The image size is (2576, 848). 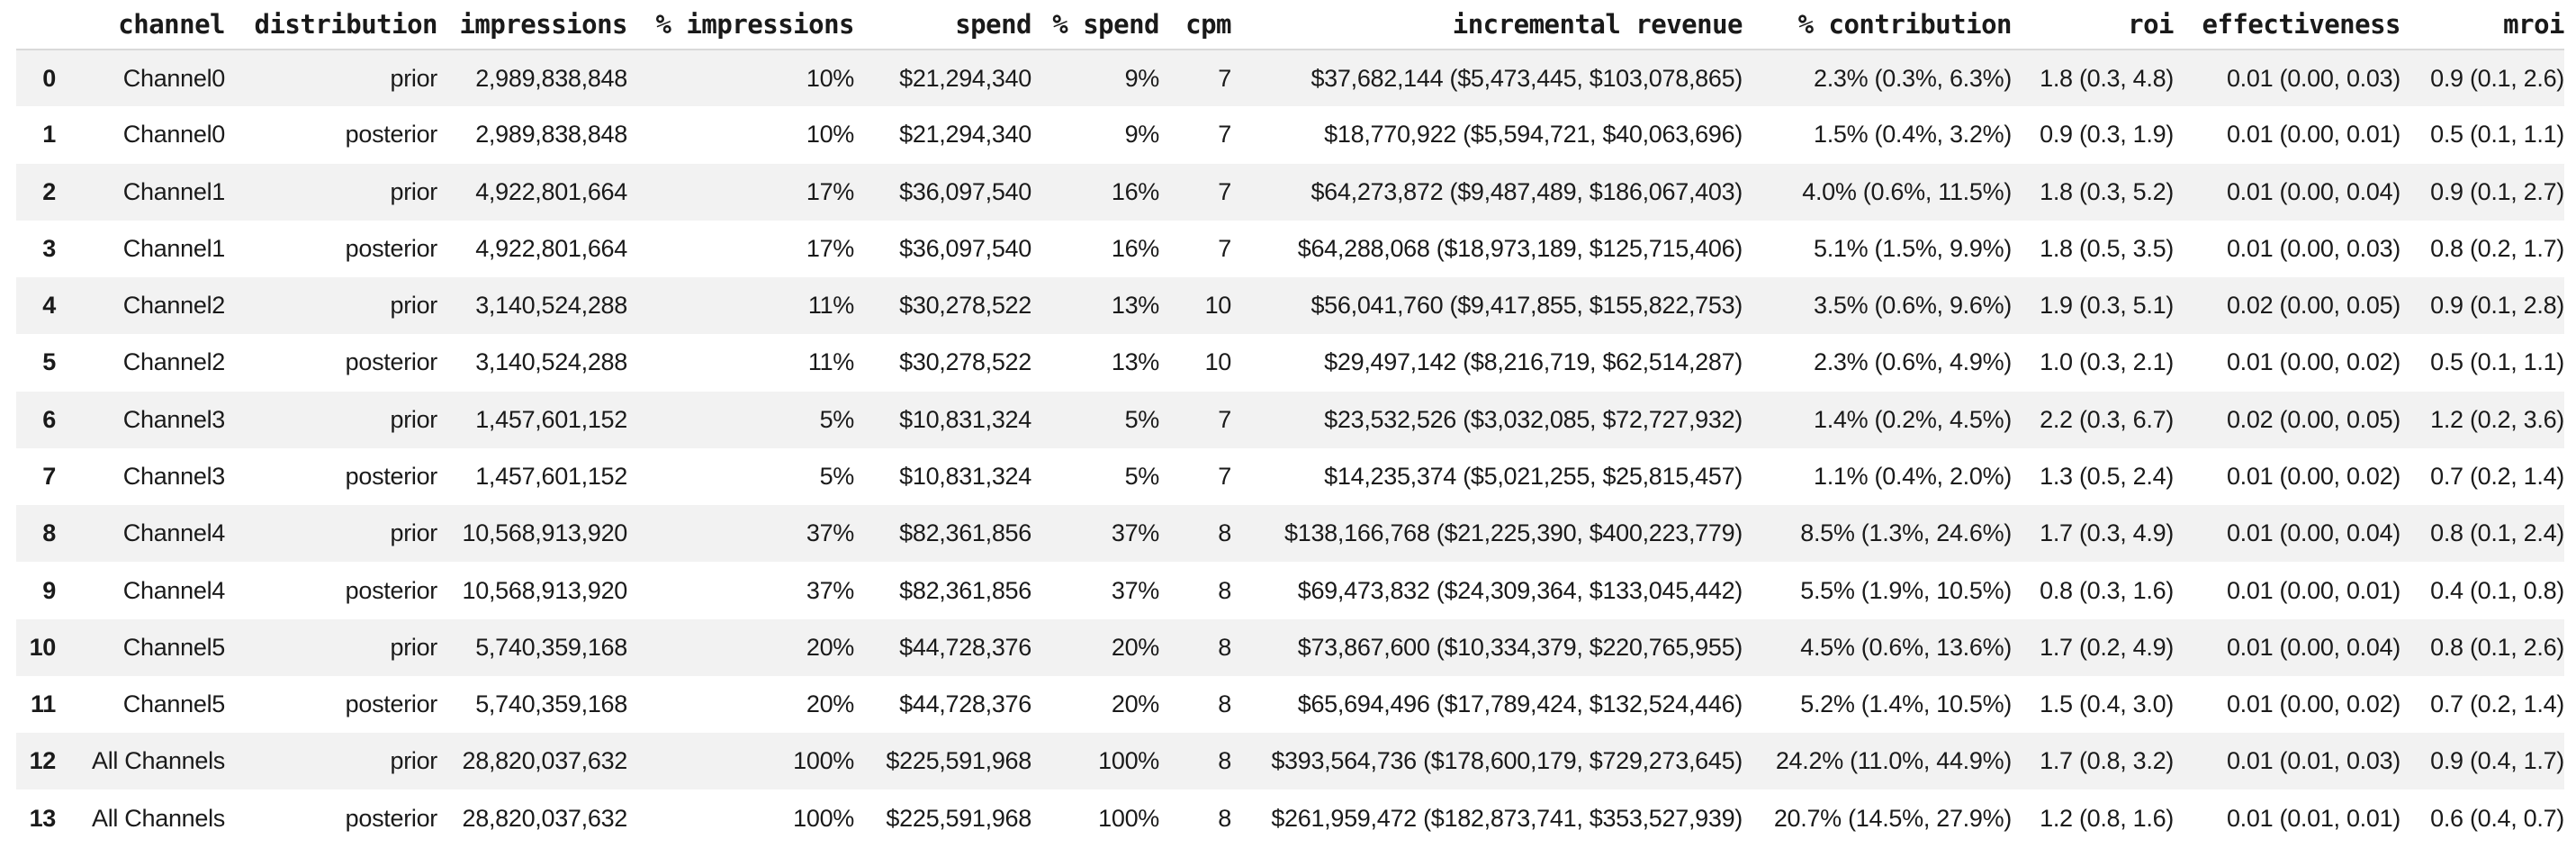 What do you see at coordinates (1135, 191) in the screenshot?
I see `table-cell: 16%` at bounding box center [1135, 191].